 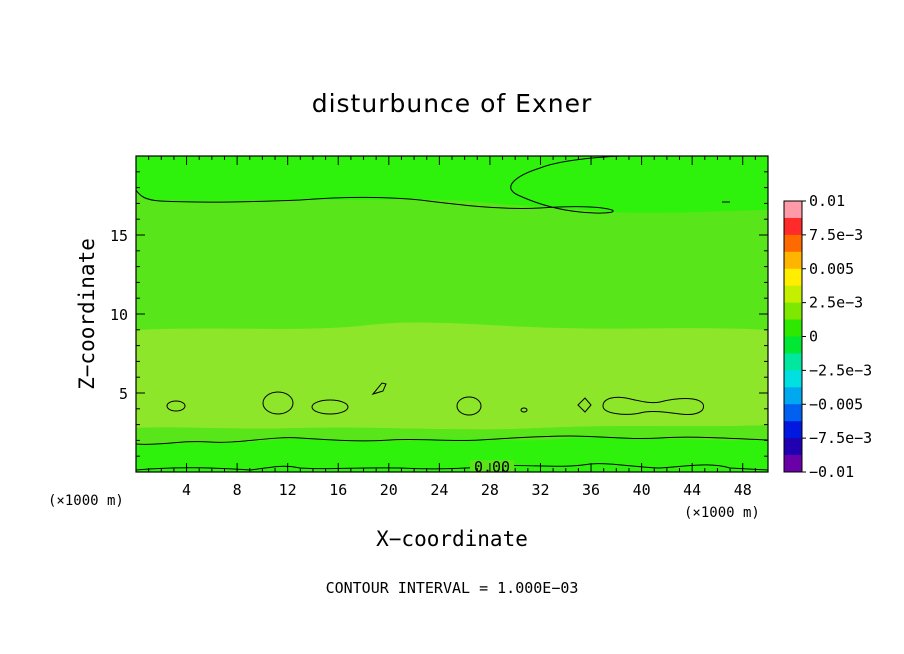 I want to click on x-tick-label: 8, so click(x=237, y=490).